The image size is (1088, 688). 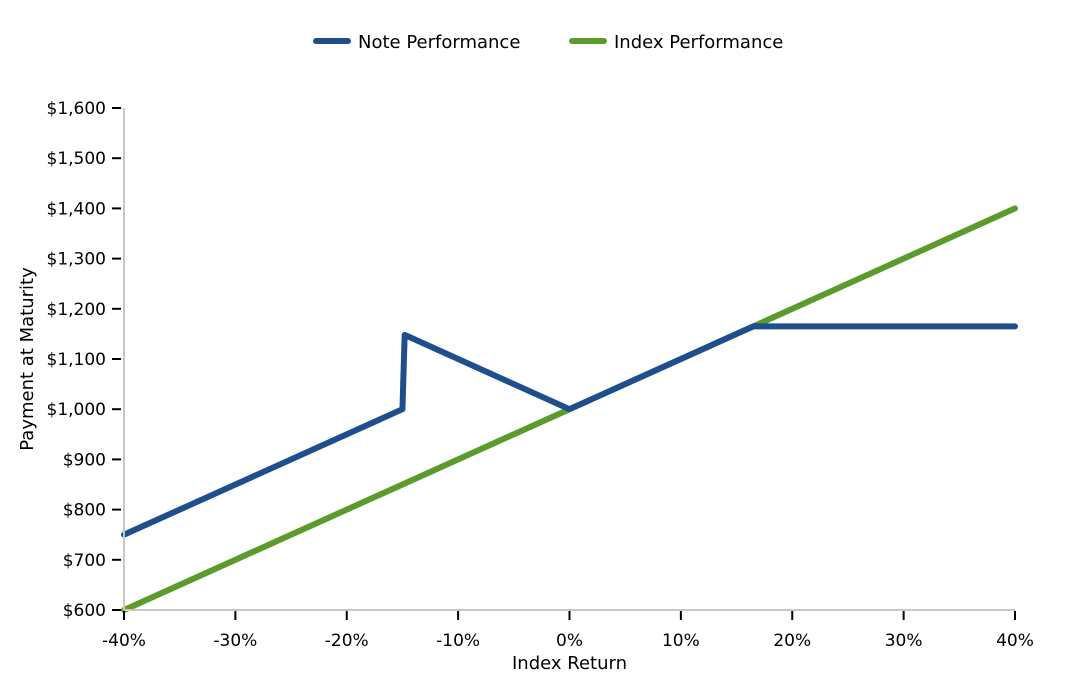 I want to click on x-tick-label: 30%, so click(x=904, y=641).